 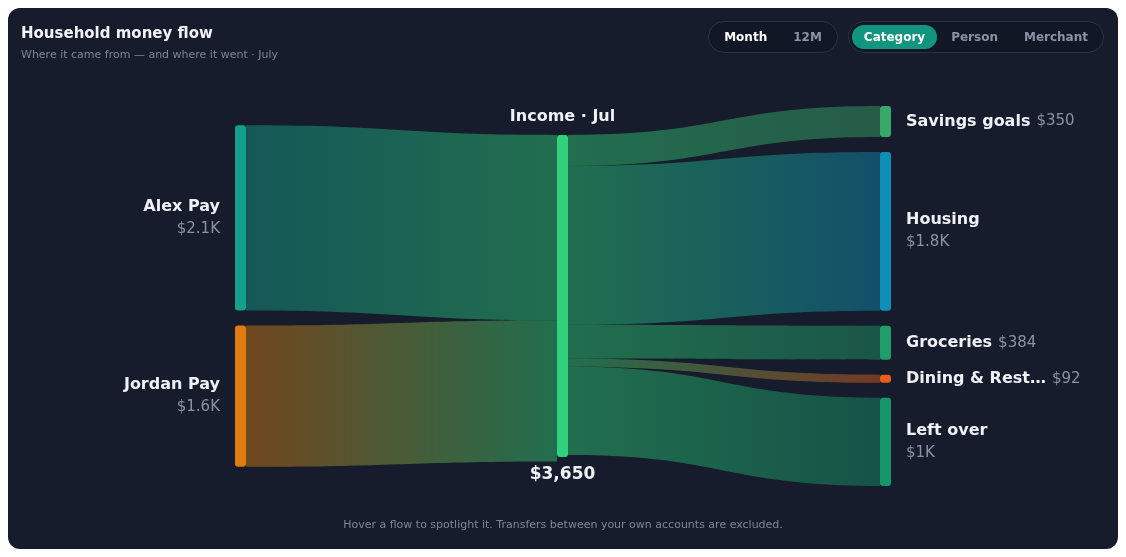 I want to click on text: Hover a flow to spotlight it. Transfers between your own accounts are excluded., so click(x=563, y=524).